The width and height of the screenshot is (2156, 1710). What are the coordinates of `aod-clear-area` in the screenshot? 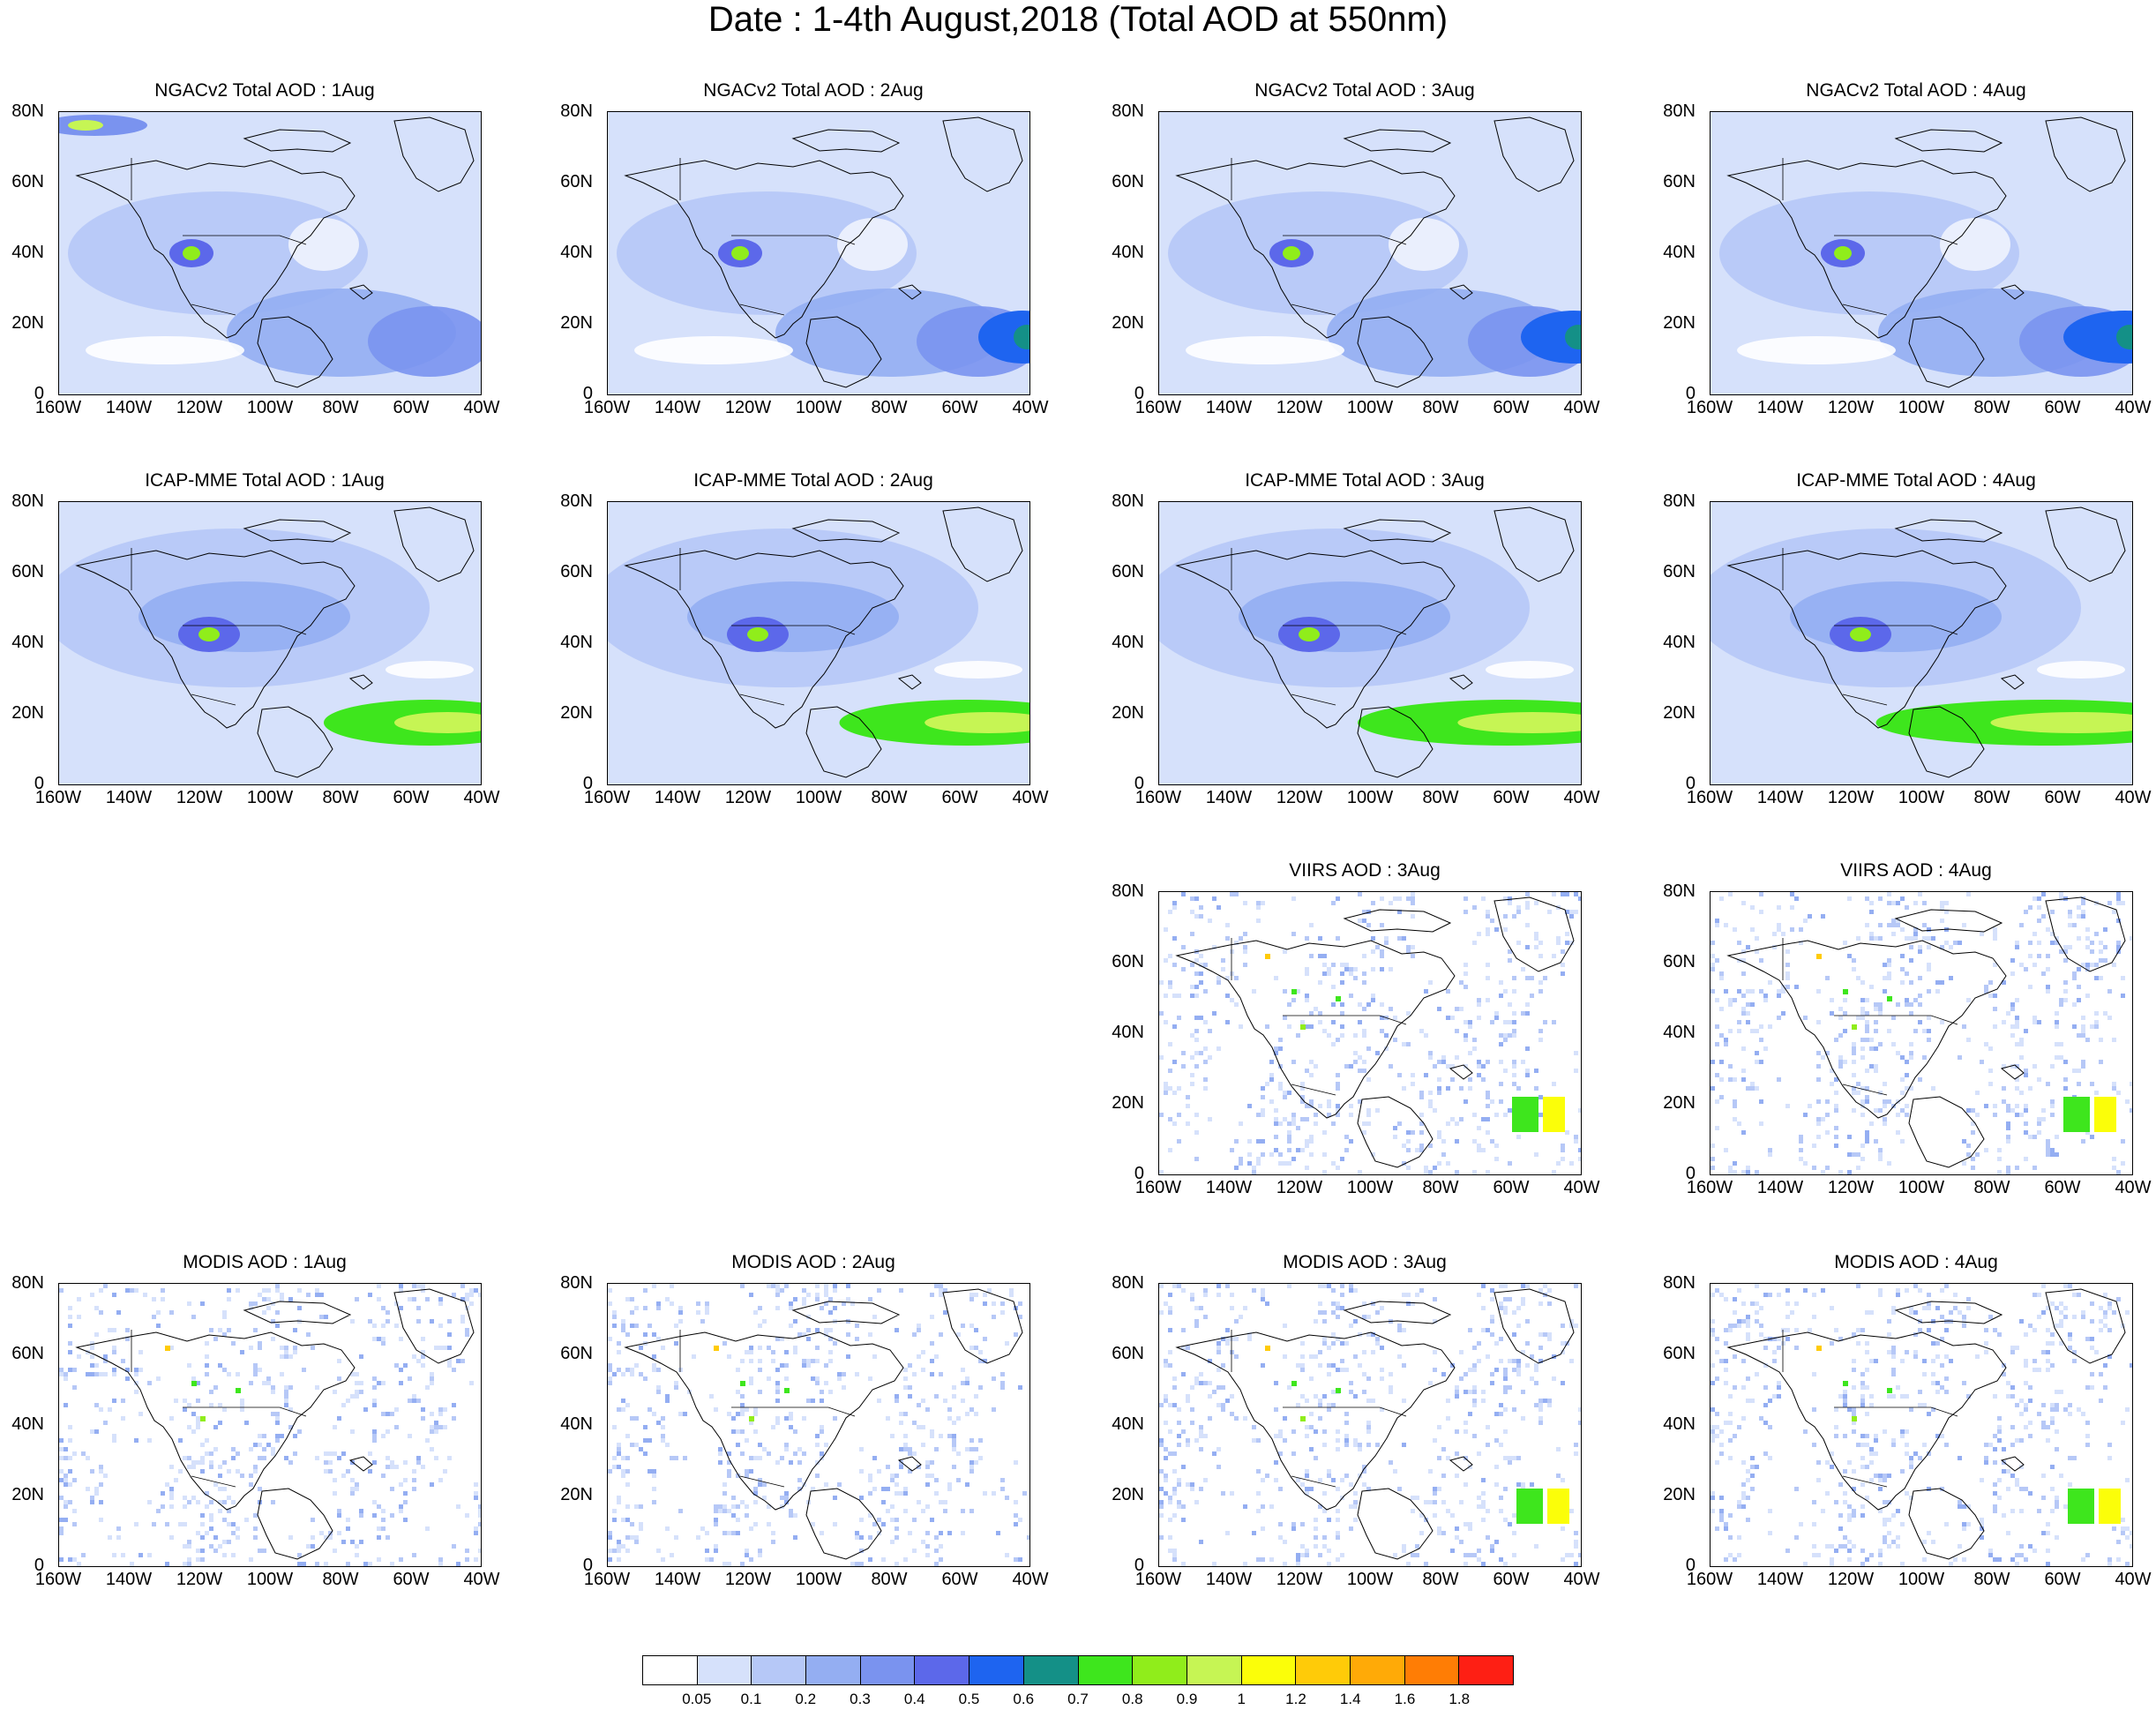 It's located at (1975, 244).